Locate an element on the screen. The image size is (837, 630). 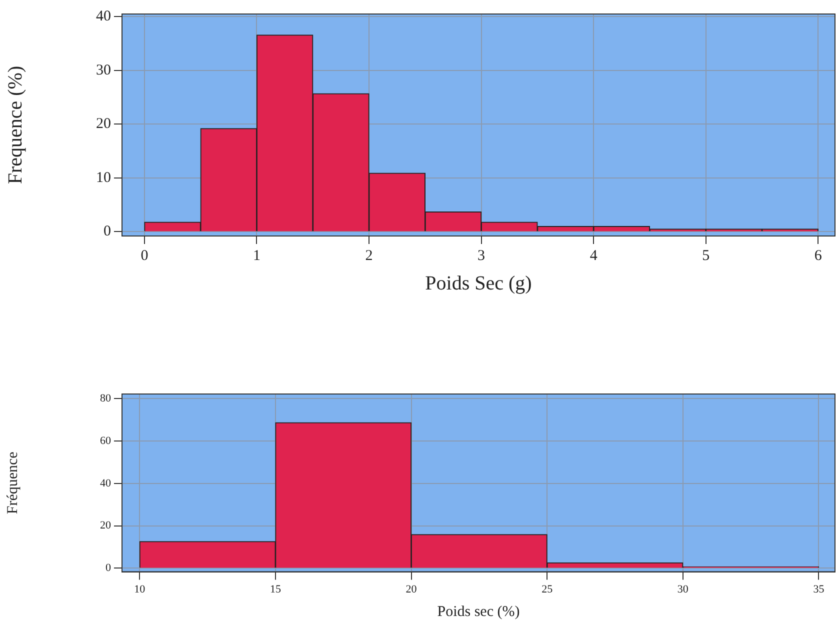
x-tick-label: 20 is located at coordinates (412, 589).